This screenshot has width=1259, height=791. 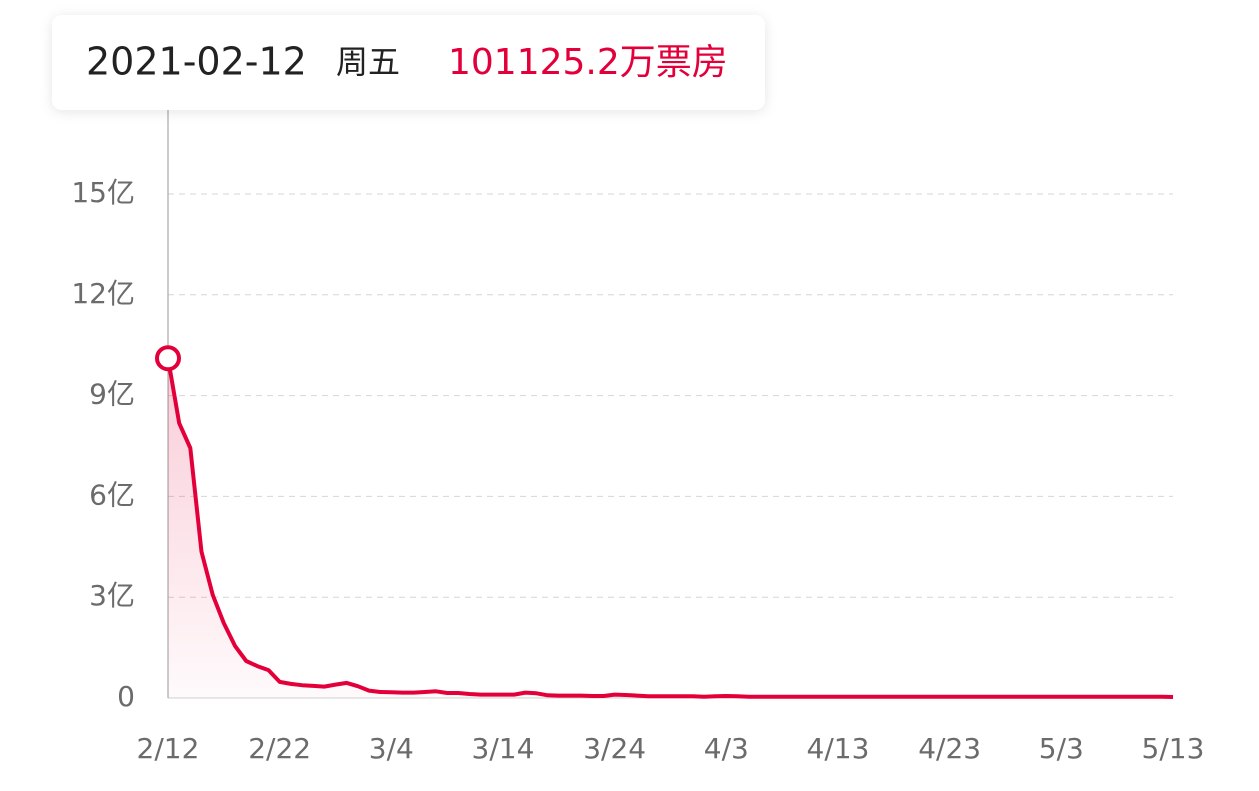 I want to click on tooltip-weekday: 周五, so click(x=368, y=62).